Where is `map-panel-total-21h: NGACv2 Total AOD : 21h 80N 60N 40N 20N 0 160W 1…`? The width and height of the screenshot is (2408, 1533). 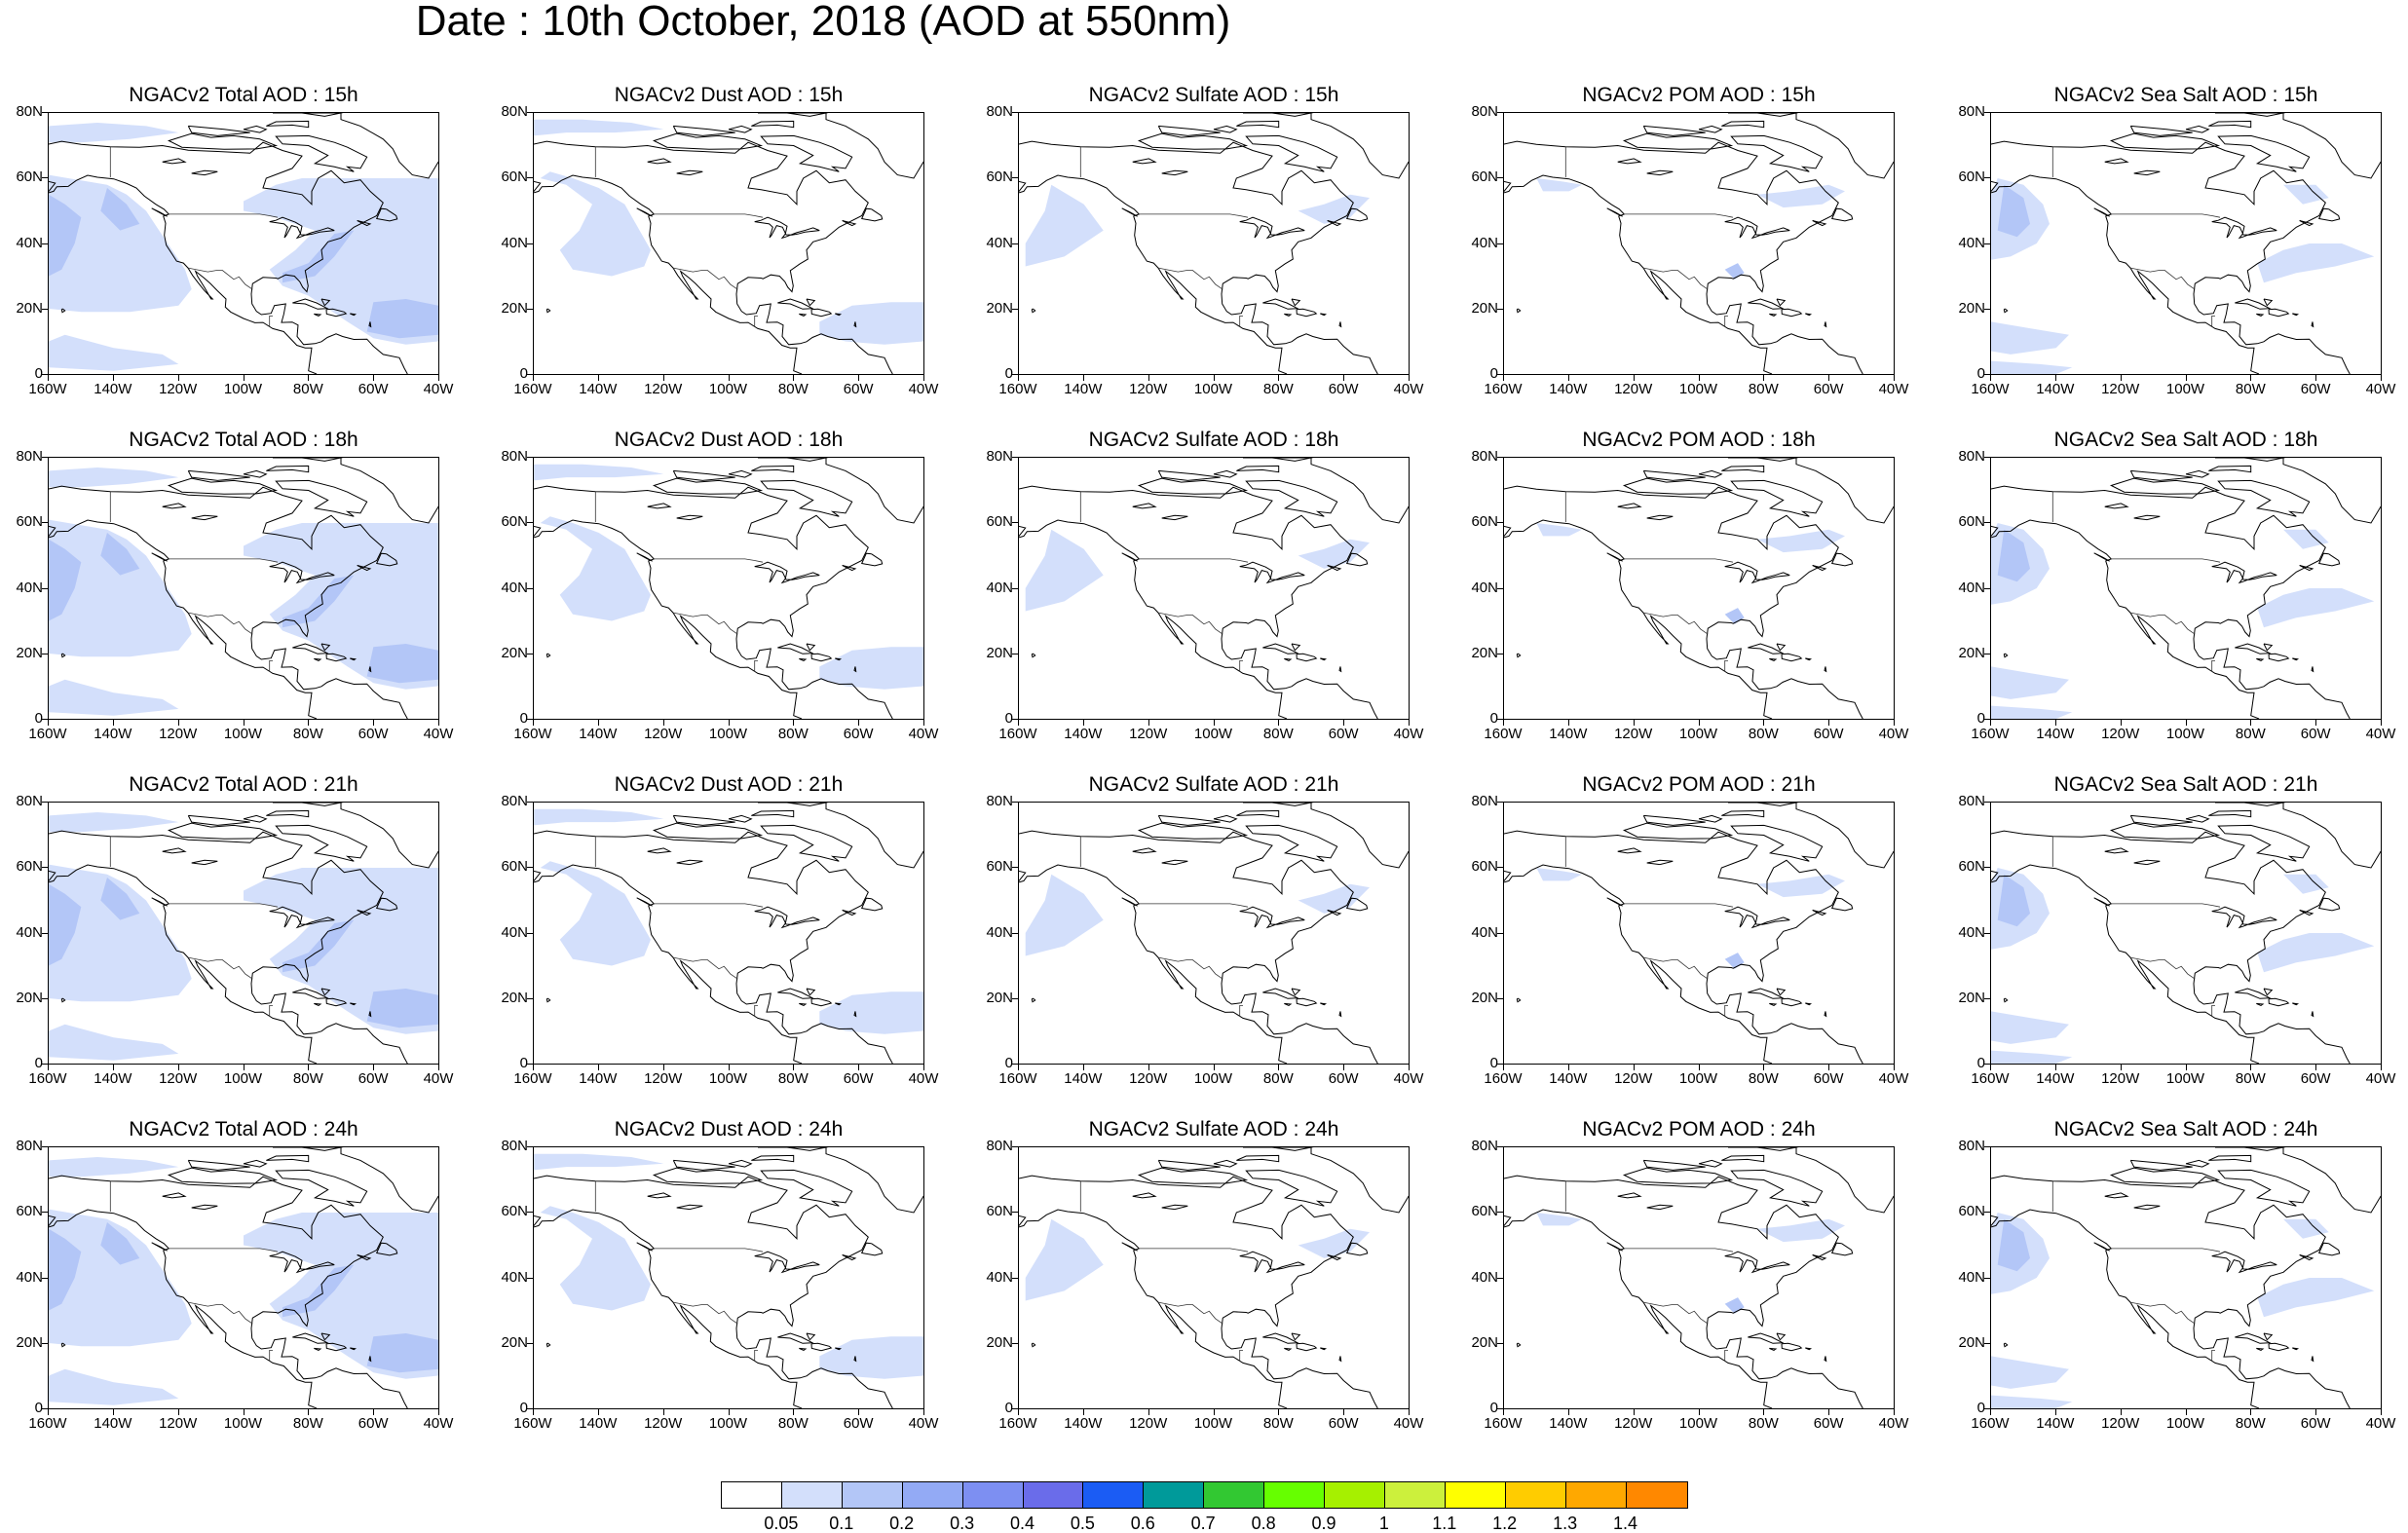 map-panel-total-21h: NGACv2 Total AOD : 21h 80N 60N 40N 20N 0 160W 1… is located at coordinates (243, 934).